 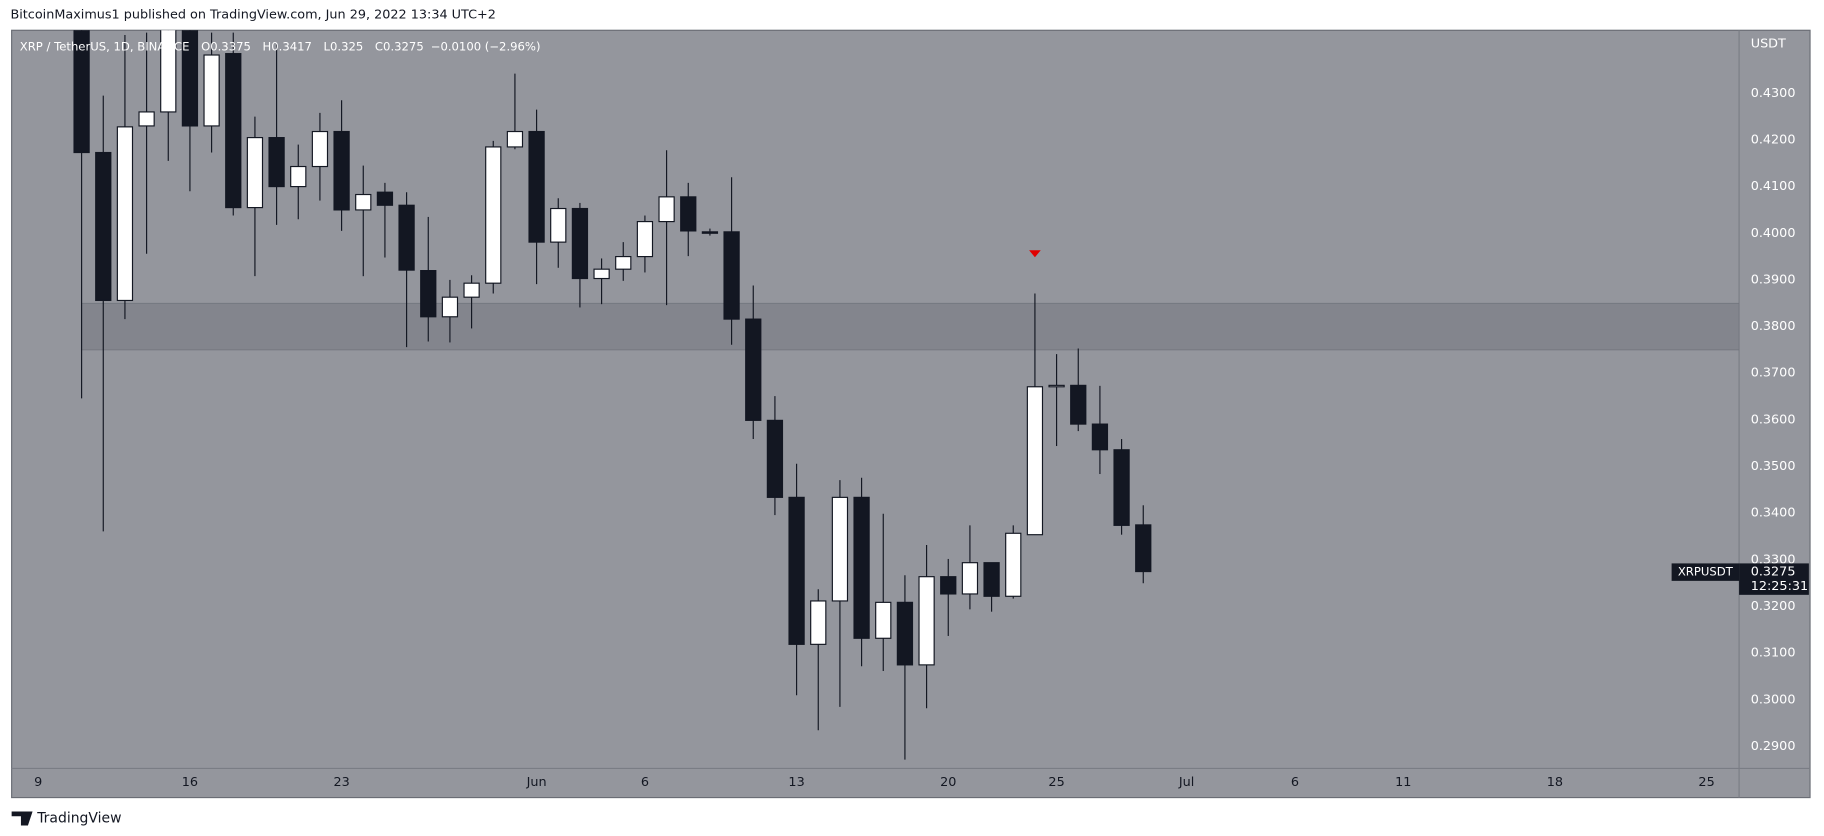 I want to click on resistance-zone, so click(x=910, y=326).